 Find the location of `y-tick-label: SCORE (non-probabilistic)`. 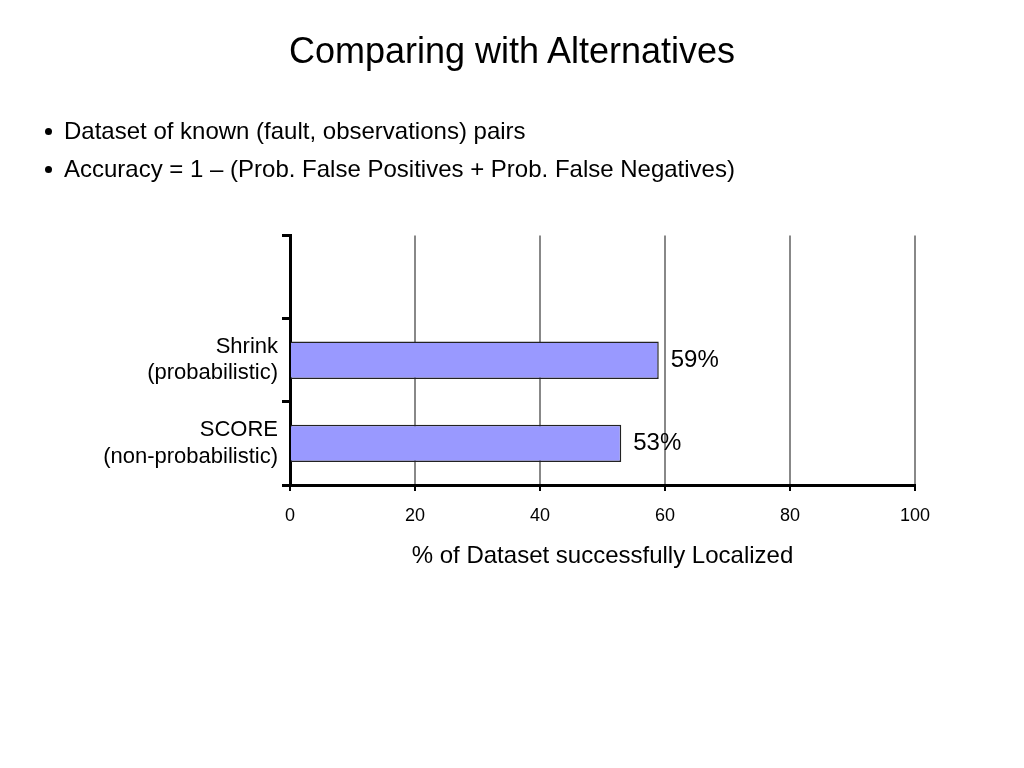

y-tick-label: SCORE (non-probabilistic) is located at coordinates (190, 442).